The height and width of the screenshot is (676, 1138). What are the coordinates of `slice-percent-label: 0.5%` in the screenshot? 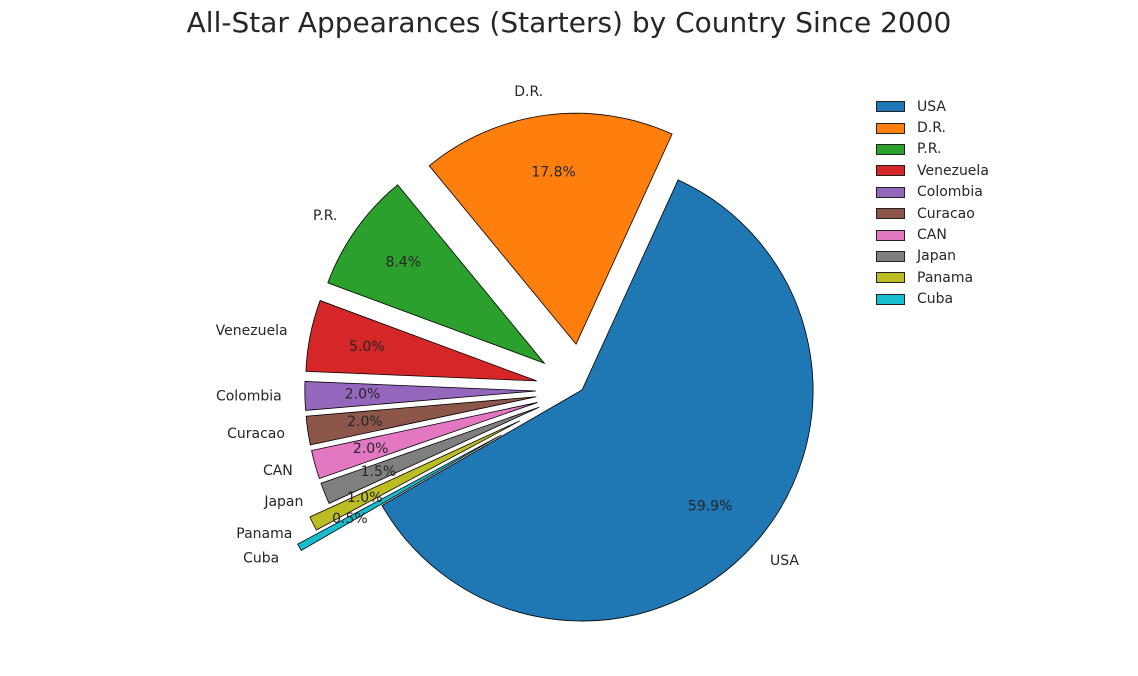 It's located at (350, 519).